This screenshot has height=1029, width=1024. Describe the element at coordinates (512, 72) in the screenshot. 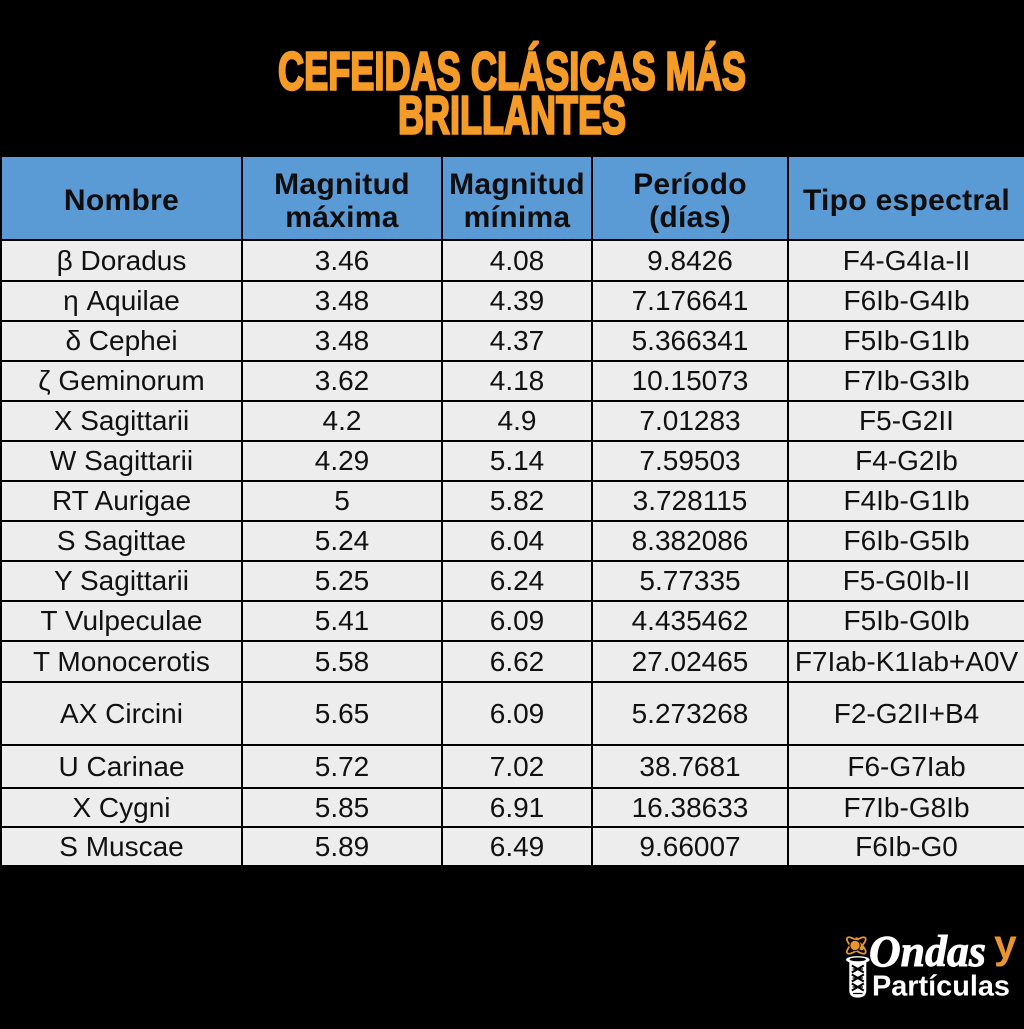

I see `svg-text: CEFEIDAS CLÁSICAS MÁS` at that location.